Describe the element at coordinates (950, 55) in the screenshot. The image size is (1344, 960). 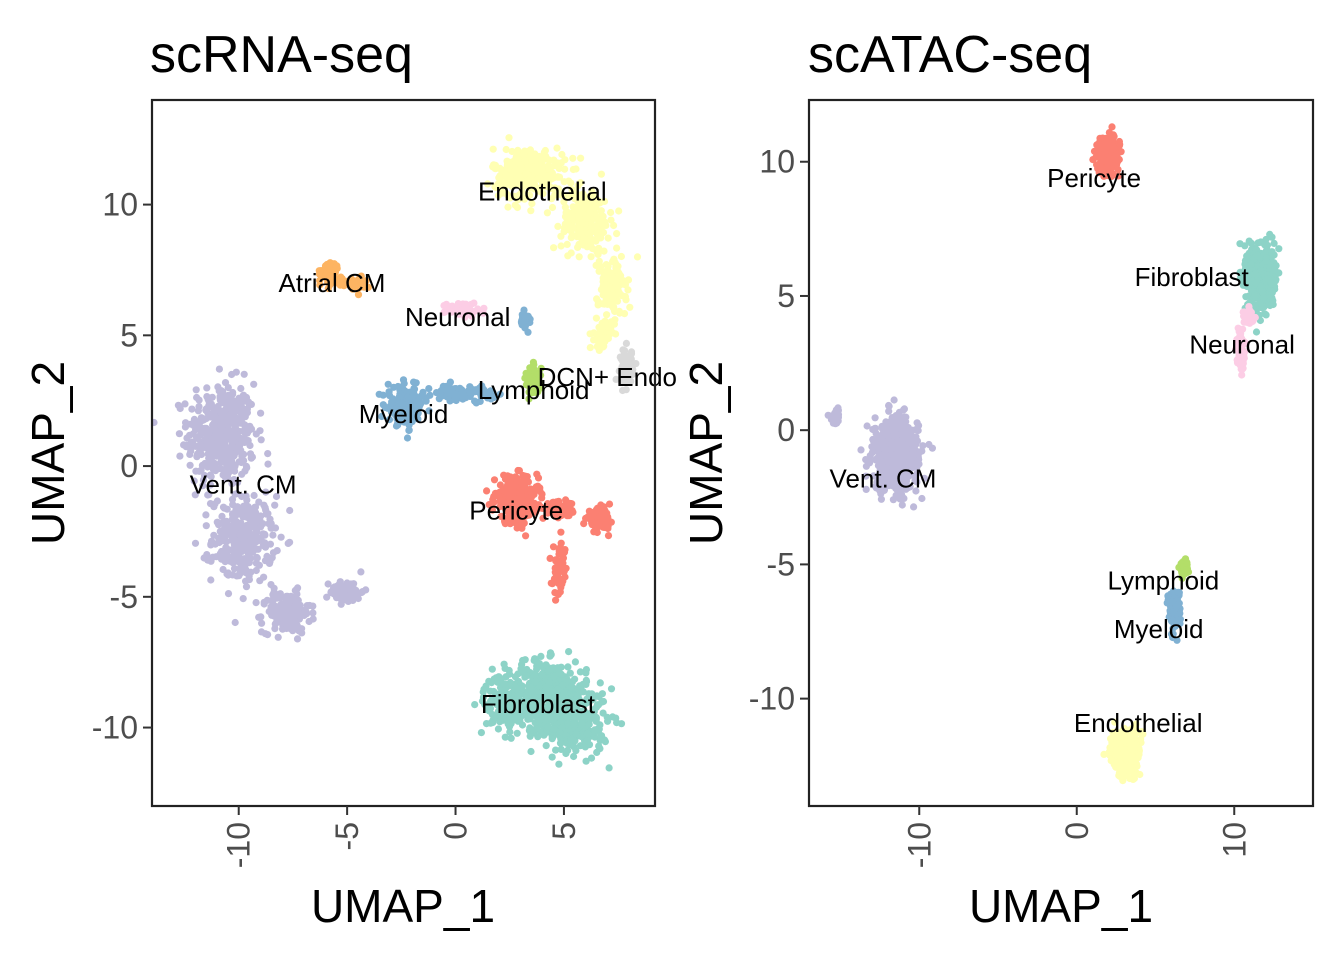
I see `panel-title: scATAC-seq` at that location.